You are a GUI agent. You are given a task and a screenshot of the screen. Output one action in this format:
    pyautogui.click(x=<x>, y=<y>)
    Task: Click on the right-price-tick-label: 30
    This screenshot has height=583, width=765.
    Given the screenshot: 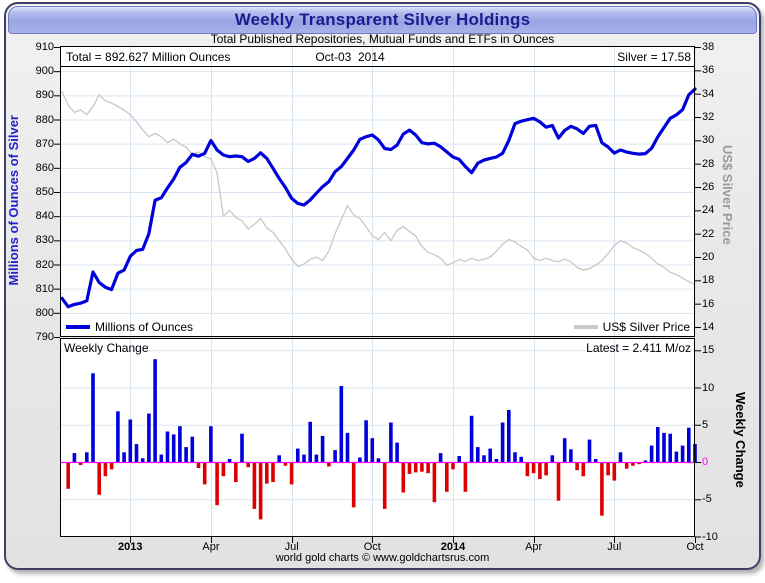 What is the action you would take?
    pyautogui.click(x=708, y=140)
    